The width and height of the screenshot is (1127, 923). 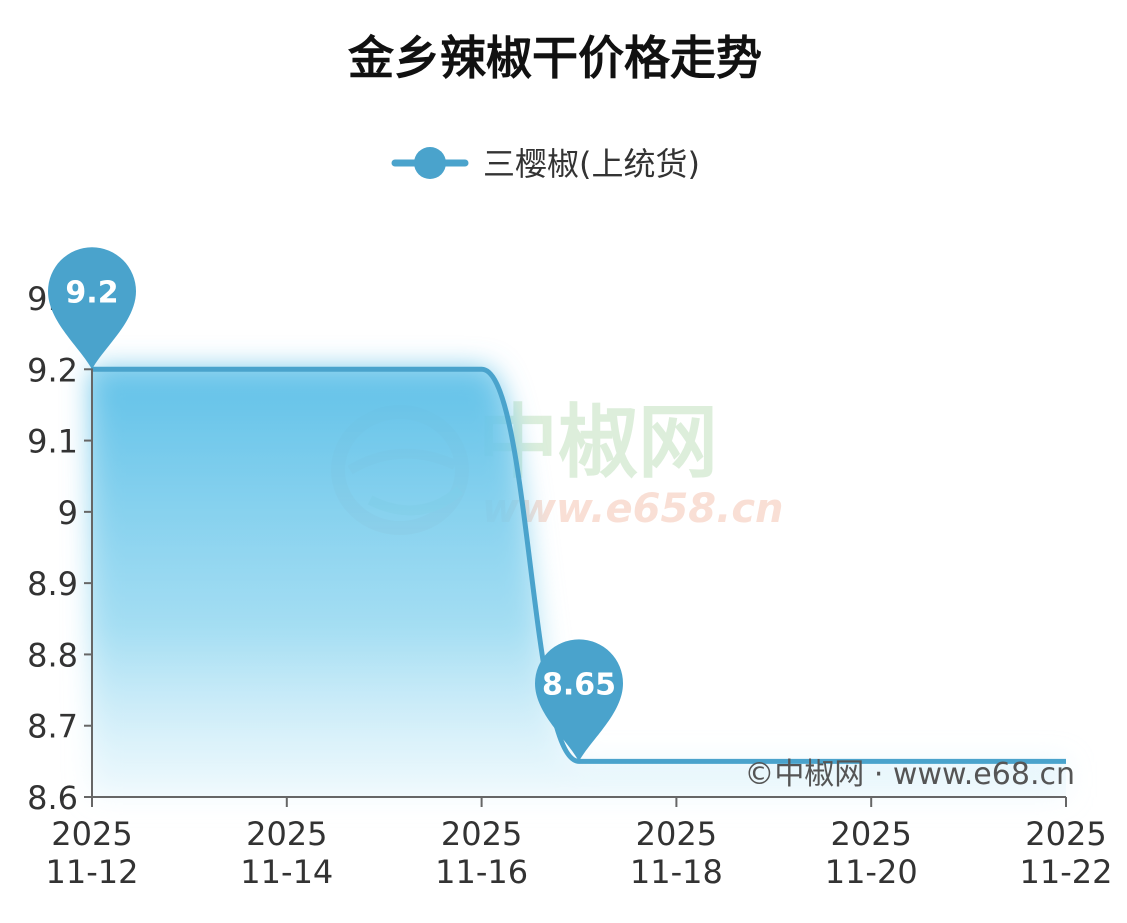 I want to click on chart-title: 金乡辣椒干价格走势, so click(x=554, y=58).